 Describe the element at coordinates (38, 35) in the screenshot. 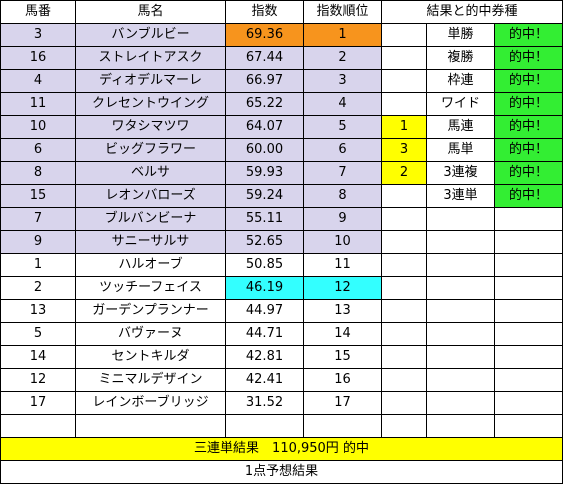

I see `horse-number: 3` at that location.